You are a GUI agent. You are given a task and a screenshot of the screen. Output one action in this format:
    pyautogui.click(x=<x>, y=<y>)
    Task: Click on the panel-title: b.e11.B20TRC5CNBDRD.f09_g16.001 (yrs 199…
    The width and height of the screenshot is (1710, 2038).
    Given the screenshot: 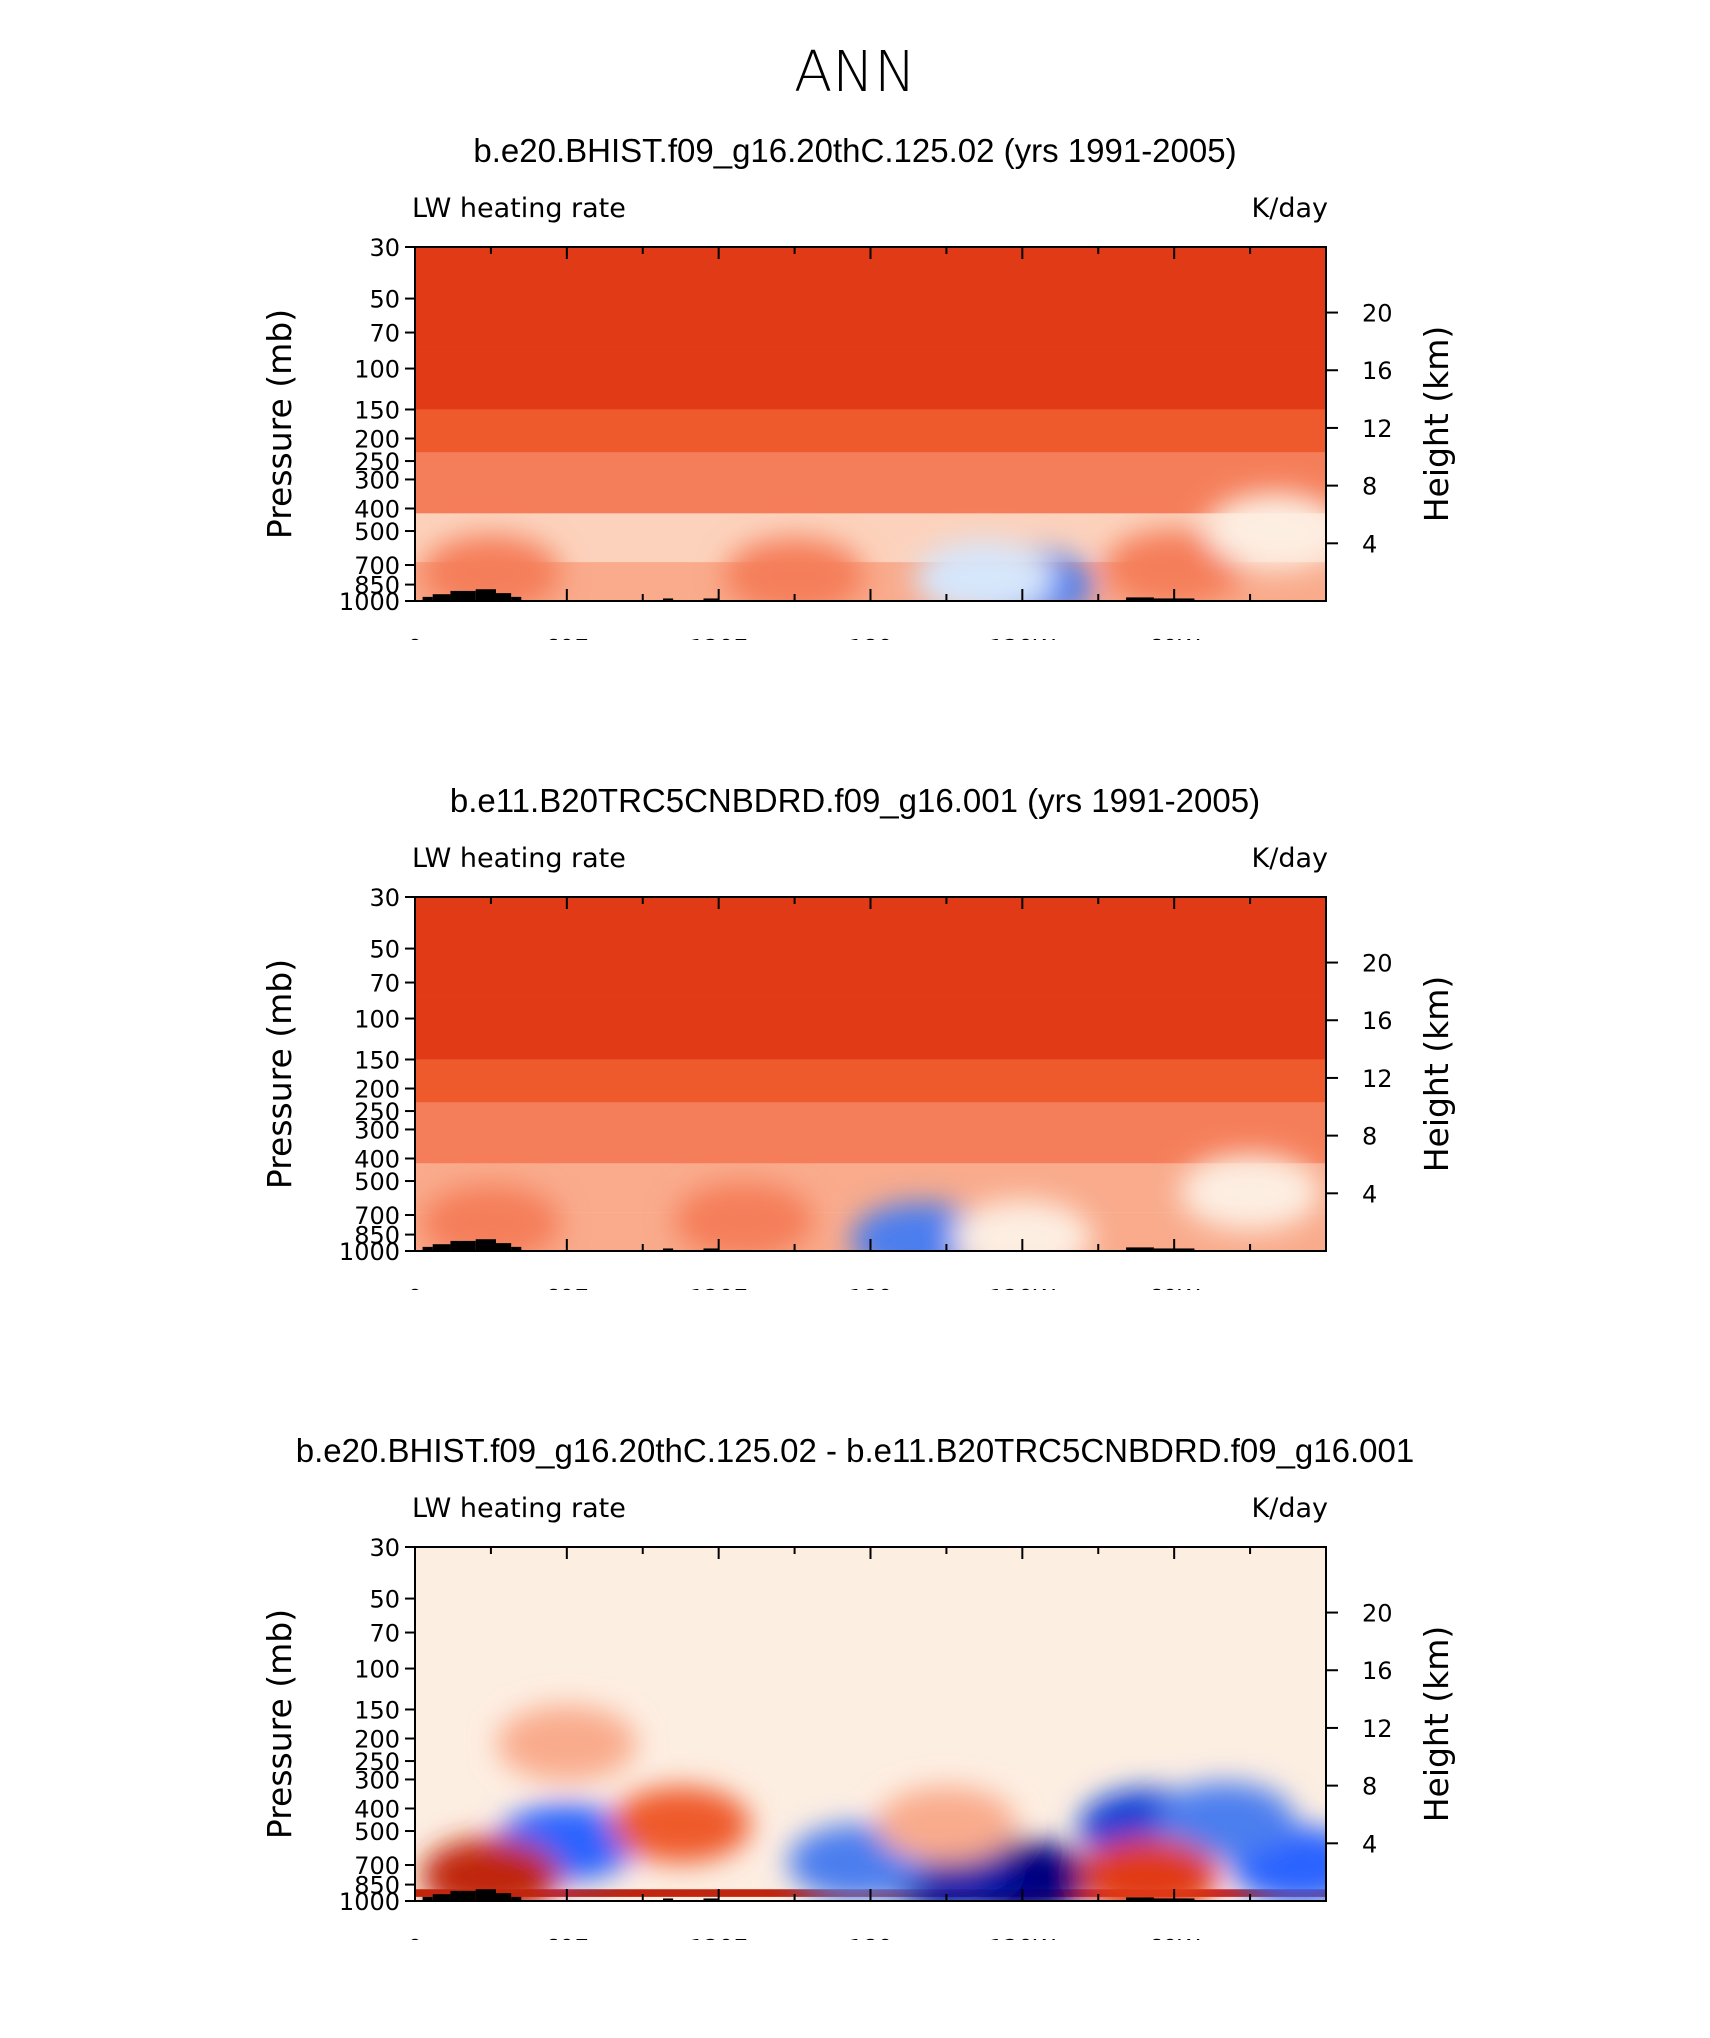 What is the action you would take?
    pyautogui.click(x=855, y=800)
    